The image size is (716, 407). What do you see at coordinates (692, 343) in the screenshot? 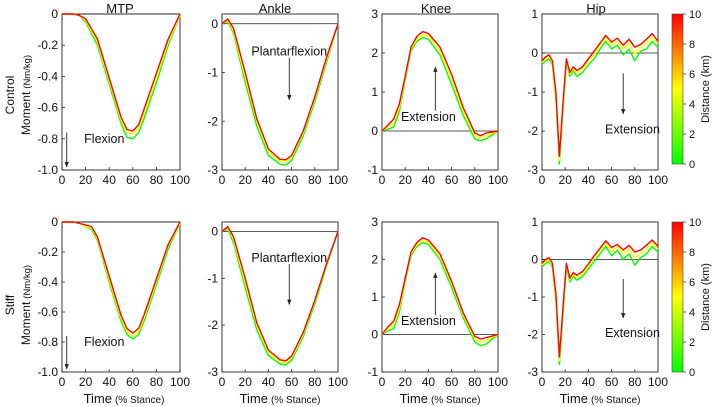
I see `colorbar-bottom-tick-label: 2` at bounding box center [692, 343].